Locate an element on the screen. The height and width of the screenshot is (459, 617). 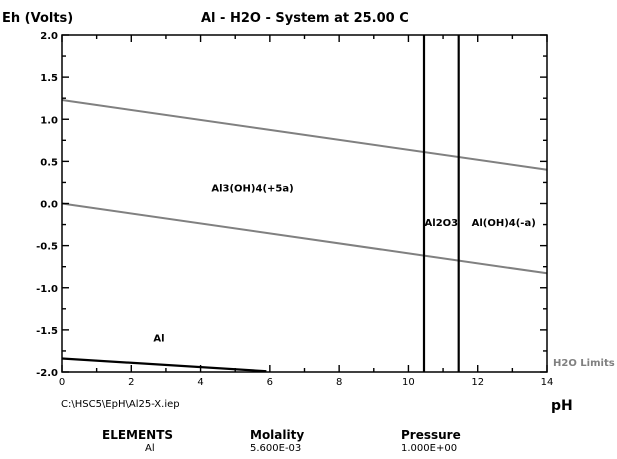
pressure-header: Pressure is located at coordinates (431, 435).